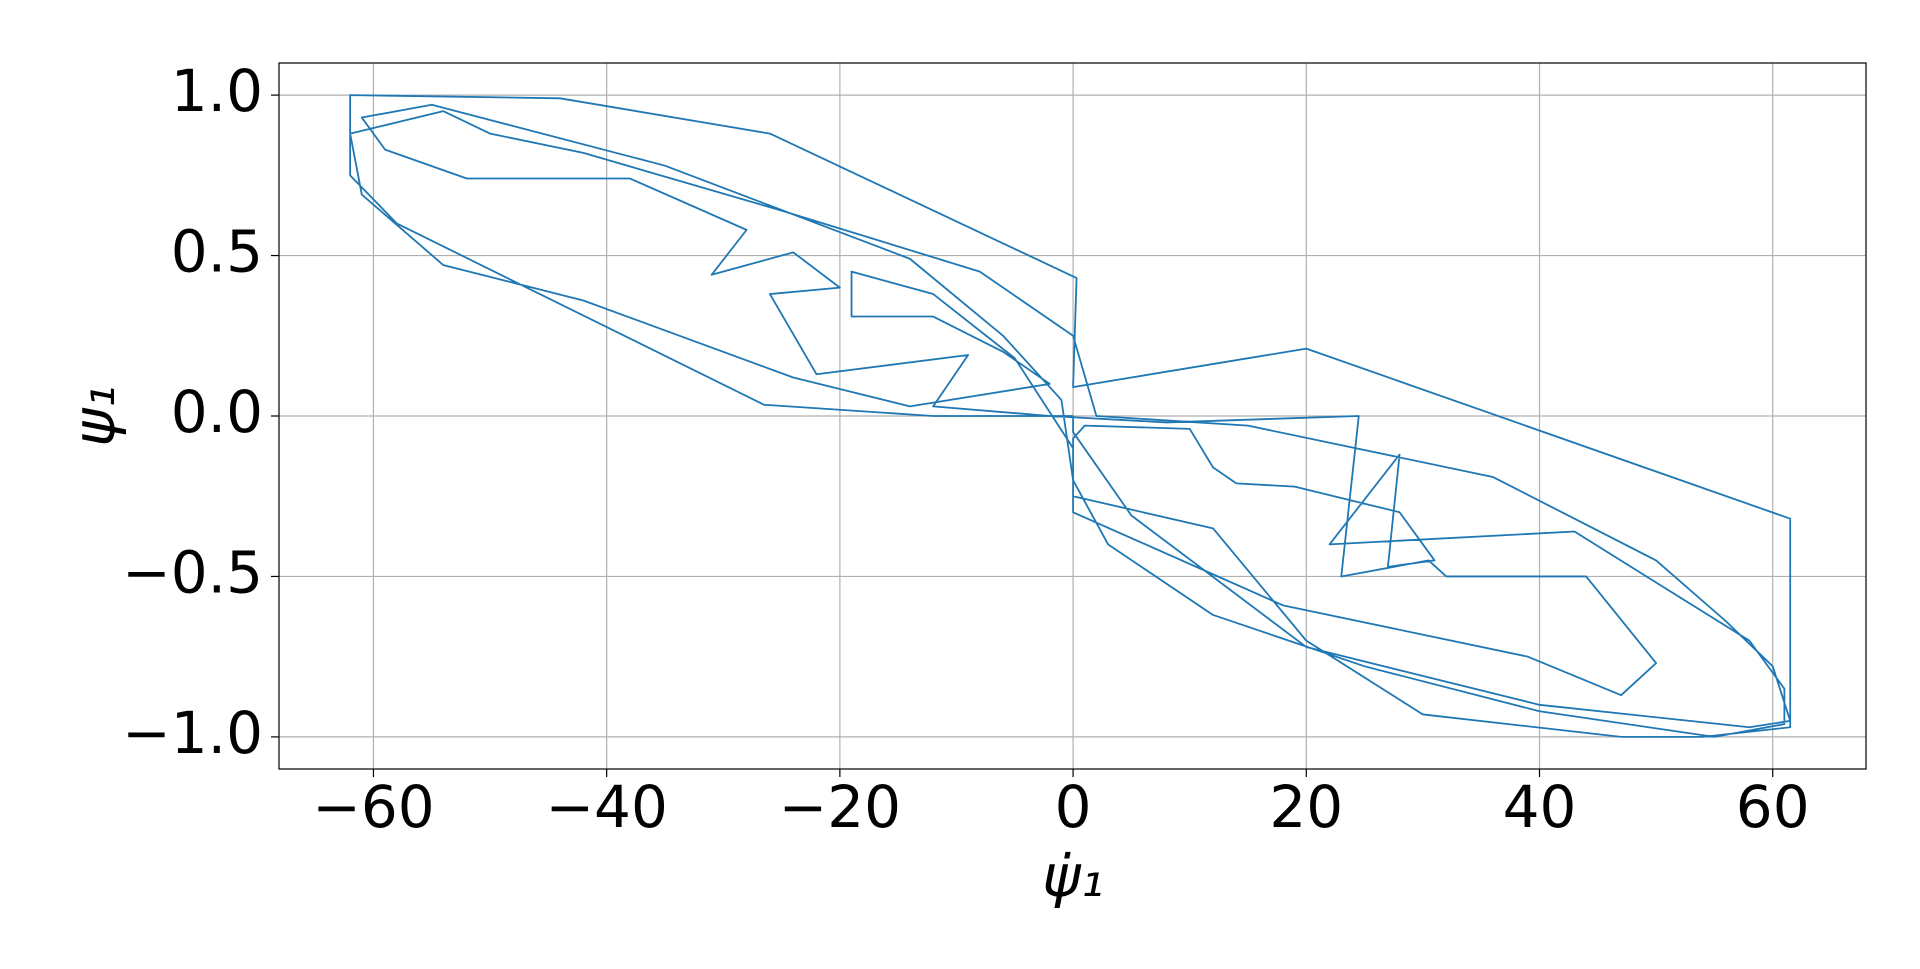 The width and height of the screenshot is (1920, 969). Describe the element at coordinates (217, 91) in the screenshot. I see `y-tick-label: 1.0` at that location.